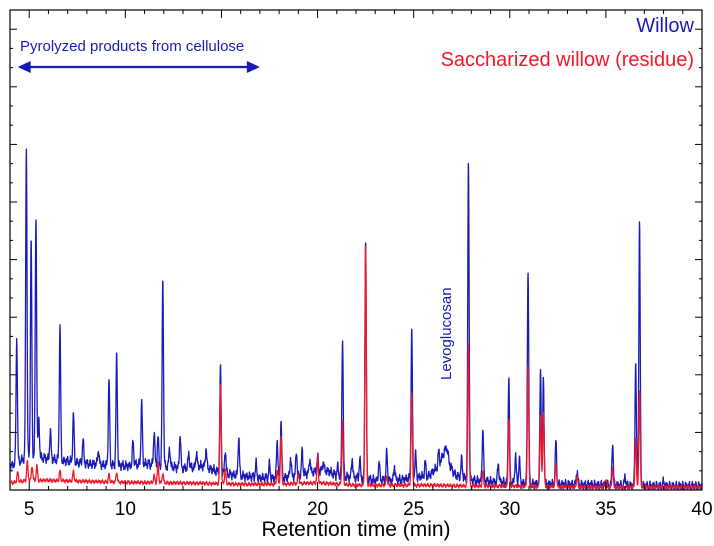  Describe the element at coordinates (132, 46) in the screenshot. I see `cellulose-range-label: Pyrolyzed products from cellulose` at that location.